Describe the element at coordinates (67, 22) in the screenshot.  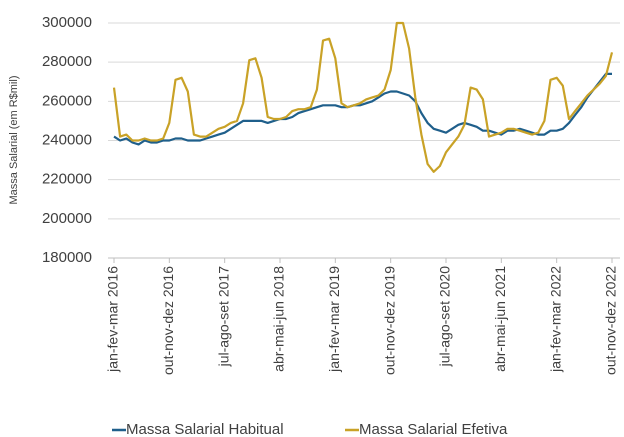
I see `y-tick-label: 300000` at that location.